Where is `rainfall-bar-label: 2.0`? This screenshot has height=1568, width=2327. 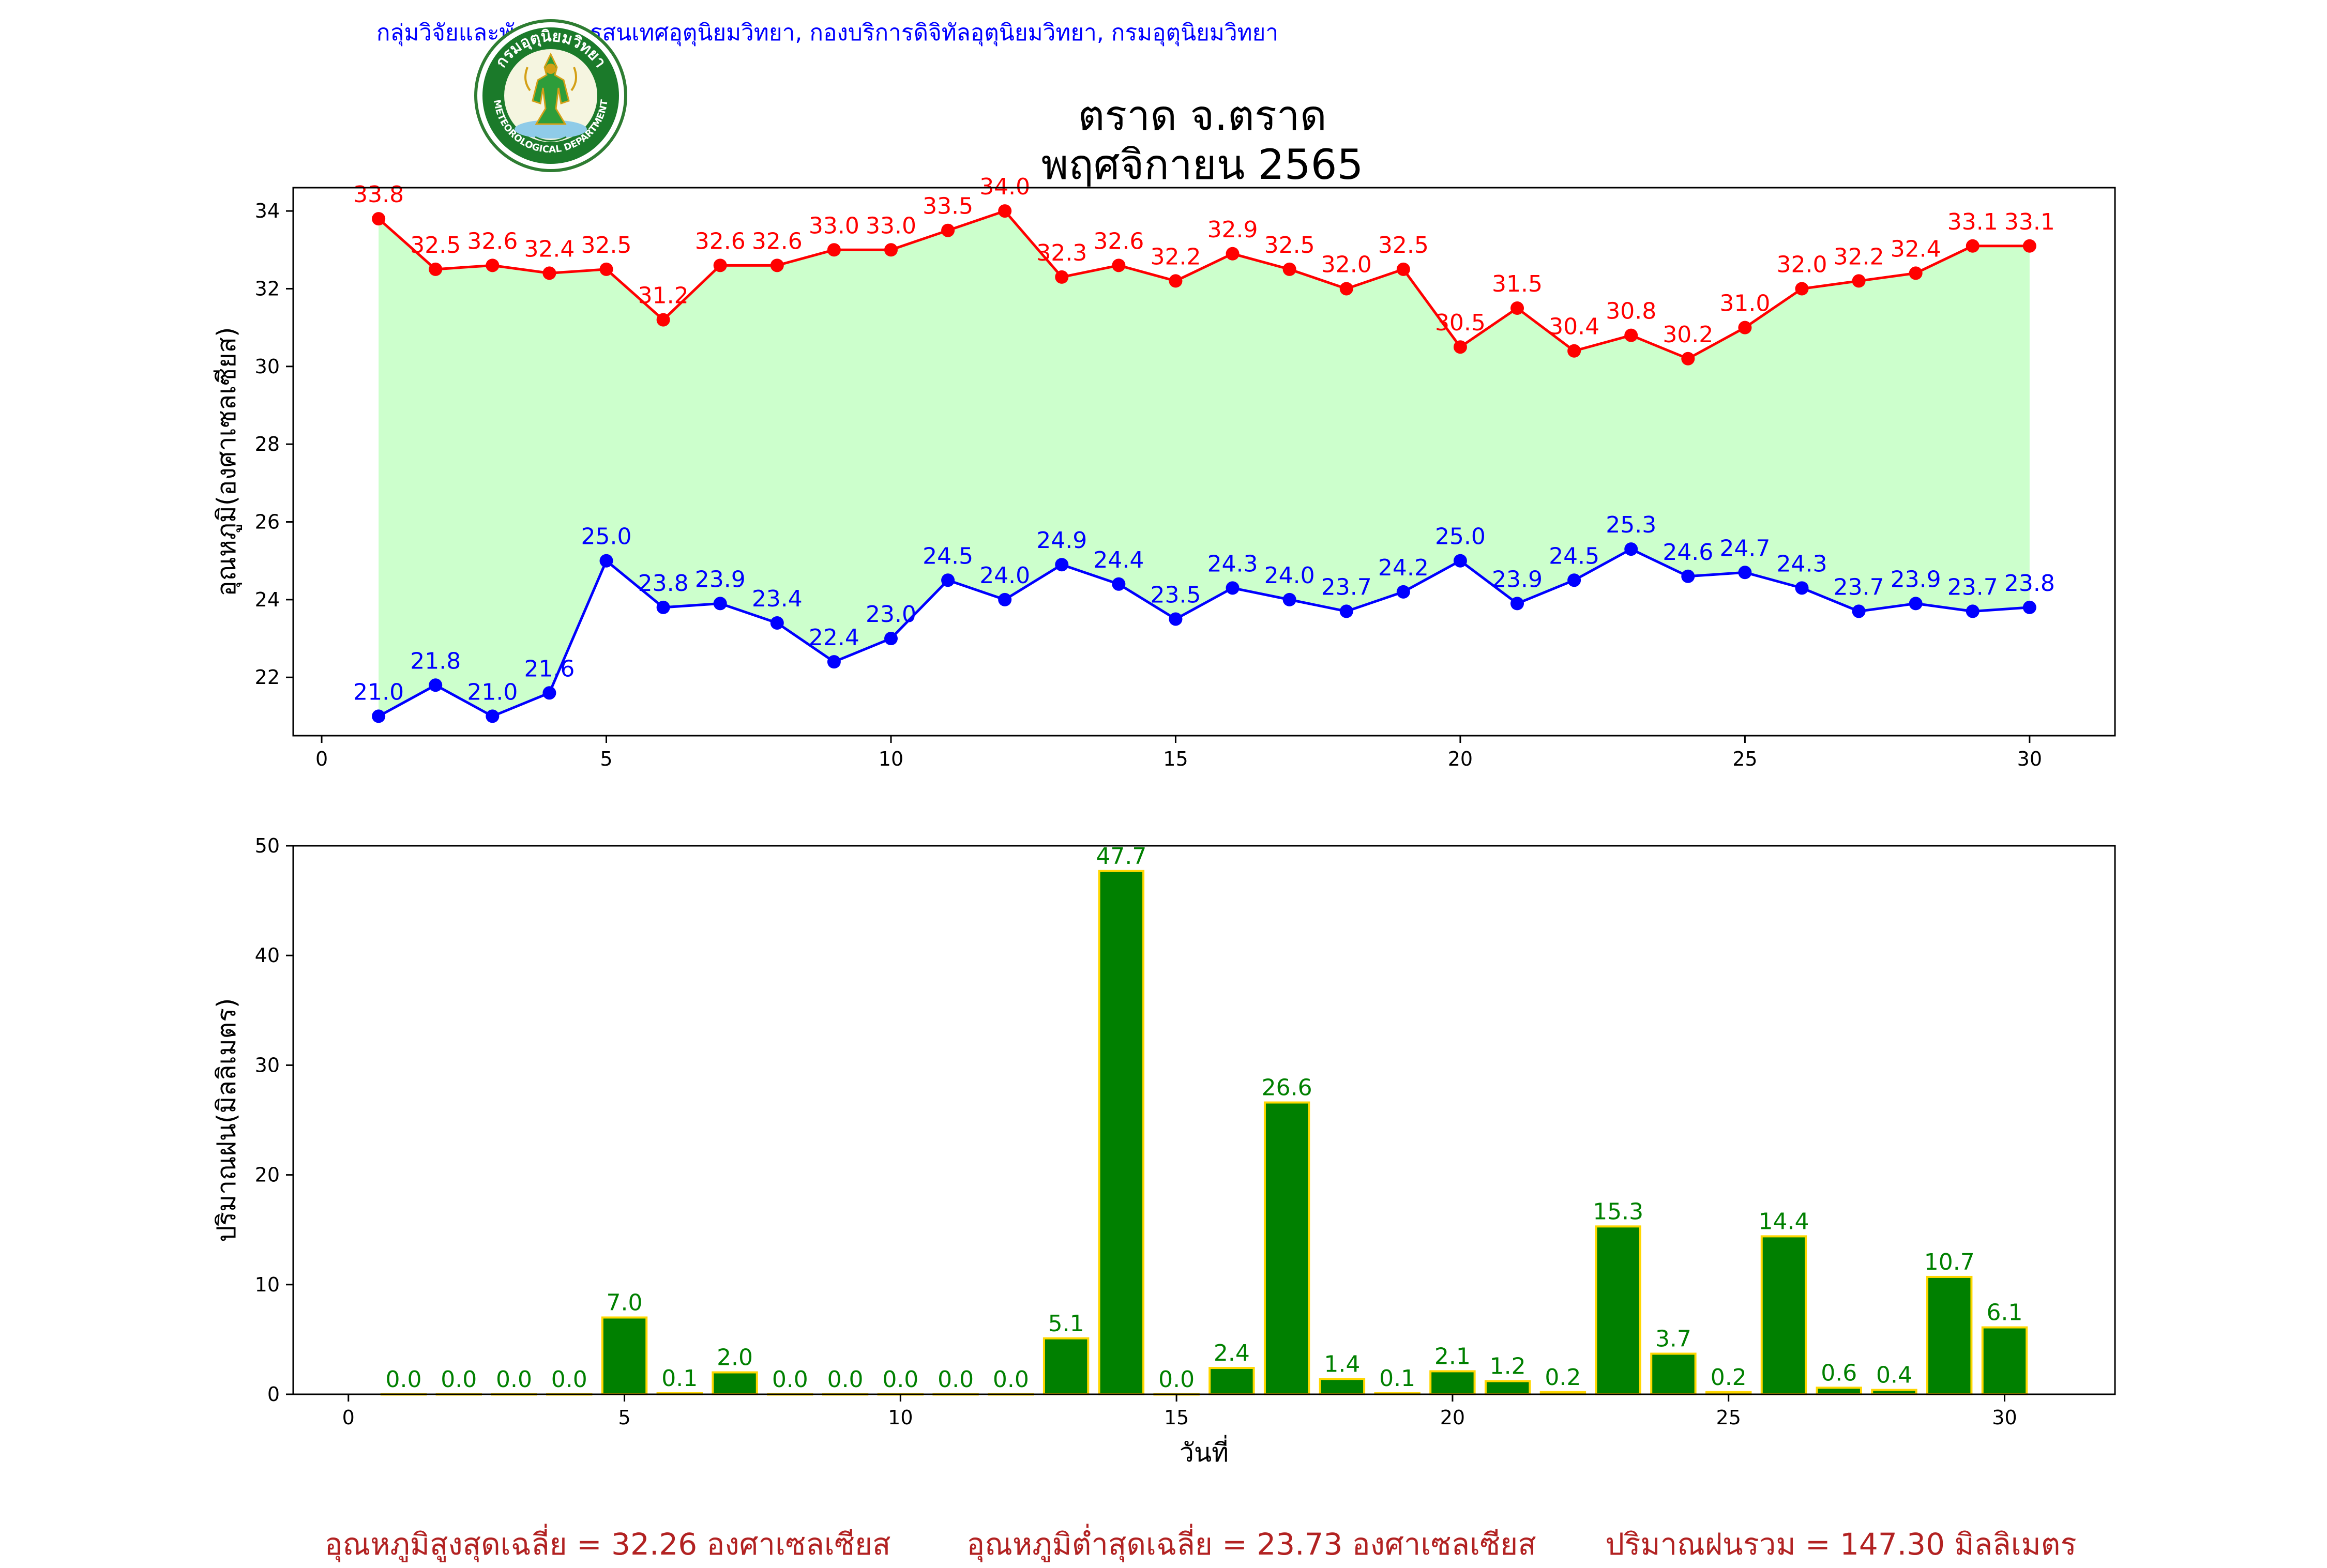
rainfall-bar-label: 2.0 is located at coordinates (735, 1358).